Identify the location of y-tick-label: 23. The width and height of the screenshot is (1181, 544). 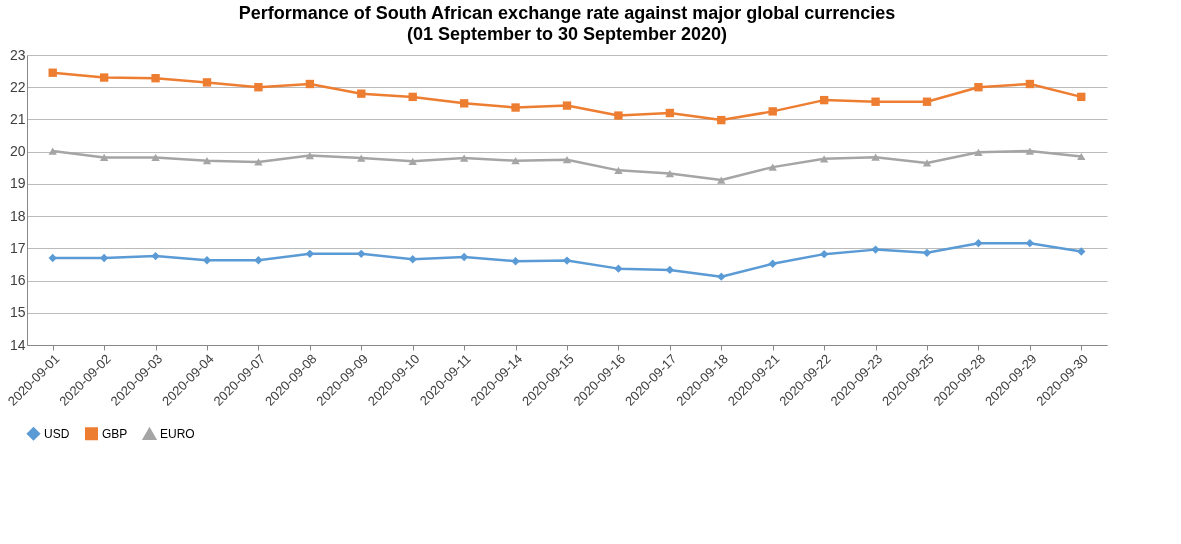
(17, 54).